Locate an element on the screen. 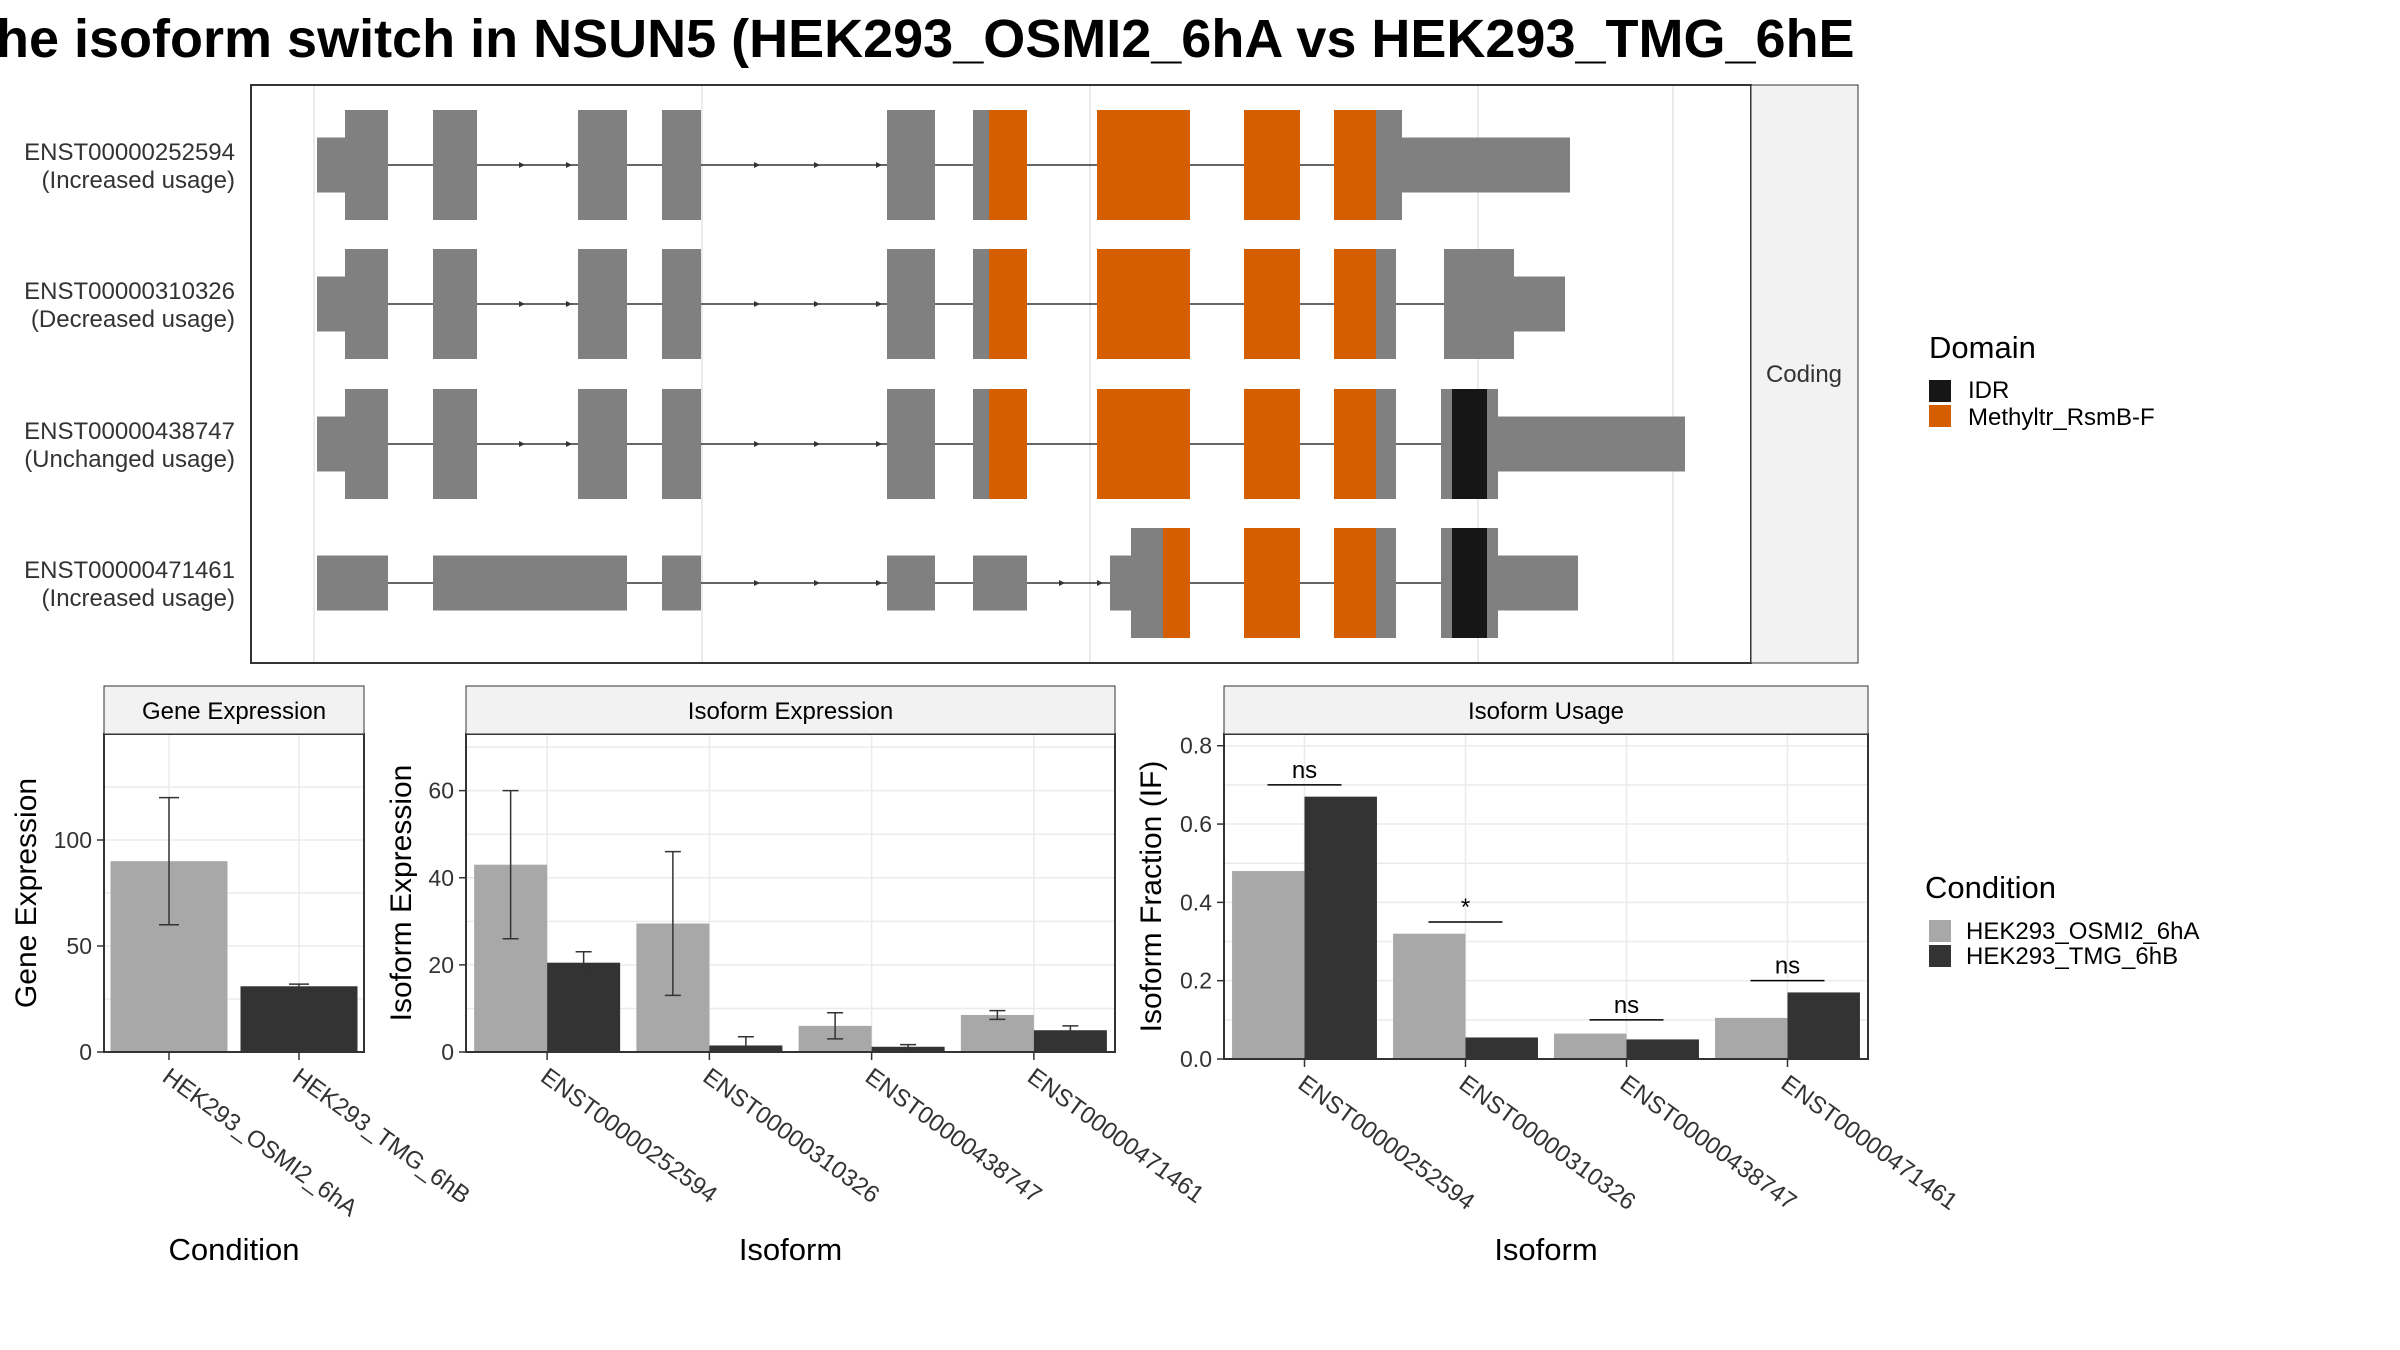  transcript-id: ENST00000310326 is located at coordinates (129, 291).